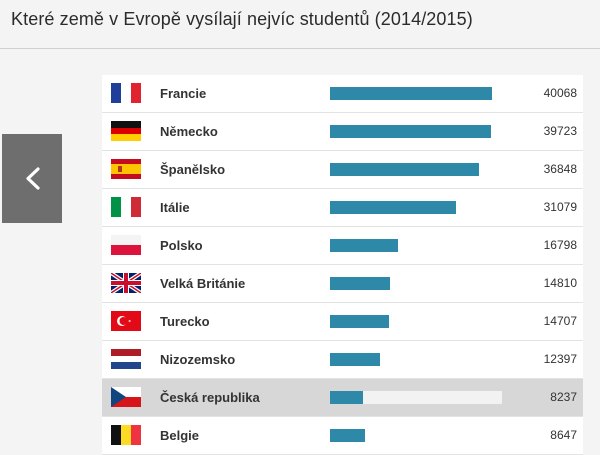 The height and width of the screenshot is (455, 600). I want to click on title-divider, so click(300, 48).